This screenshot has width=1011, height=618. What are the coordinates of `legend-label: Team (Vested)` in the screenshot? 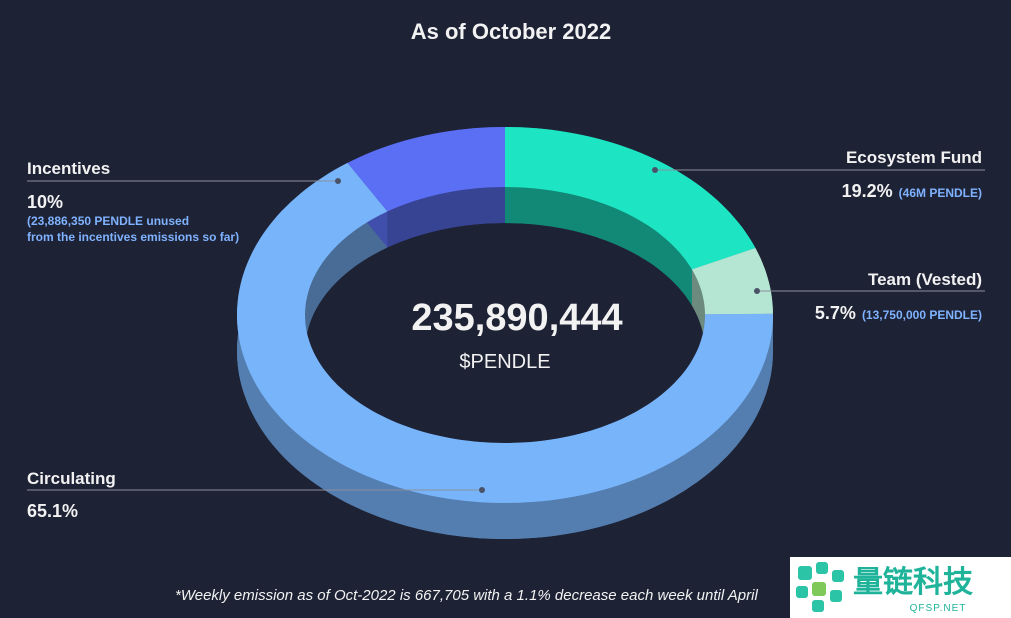 It's located at (925, 279).